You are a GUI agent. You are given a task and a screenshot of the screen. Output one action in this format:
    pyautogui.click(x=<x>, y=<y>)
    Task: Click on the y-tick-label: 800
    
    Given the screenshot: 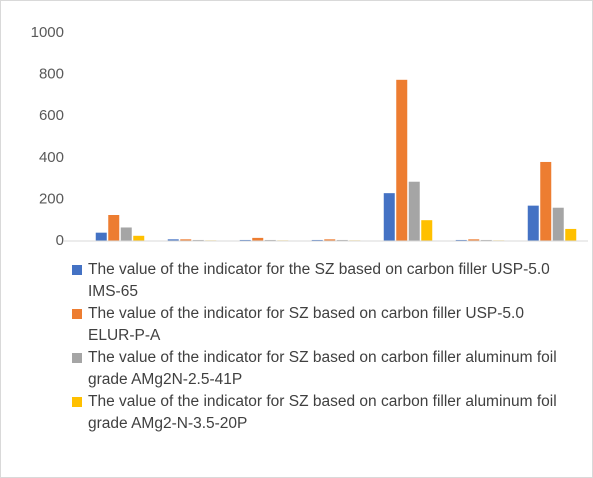 What is the action you would take?
    pyautogui.click(x=51, y=74)
    